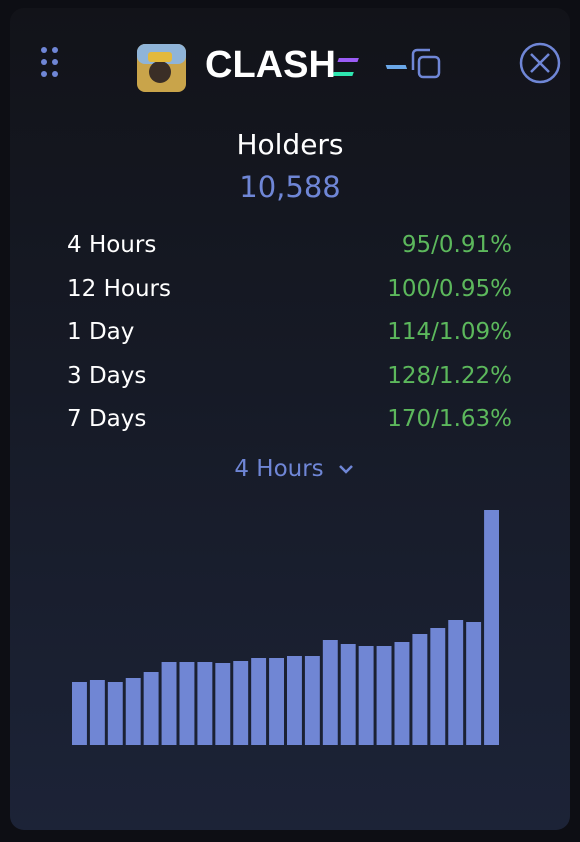 The width and height of the screenshot is (580, 842). What do you see at coordinates (449, 289) in the screenshot?
I see `stat-value: 100/0.95%` at bounding box center [449, 289].